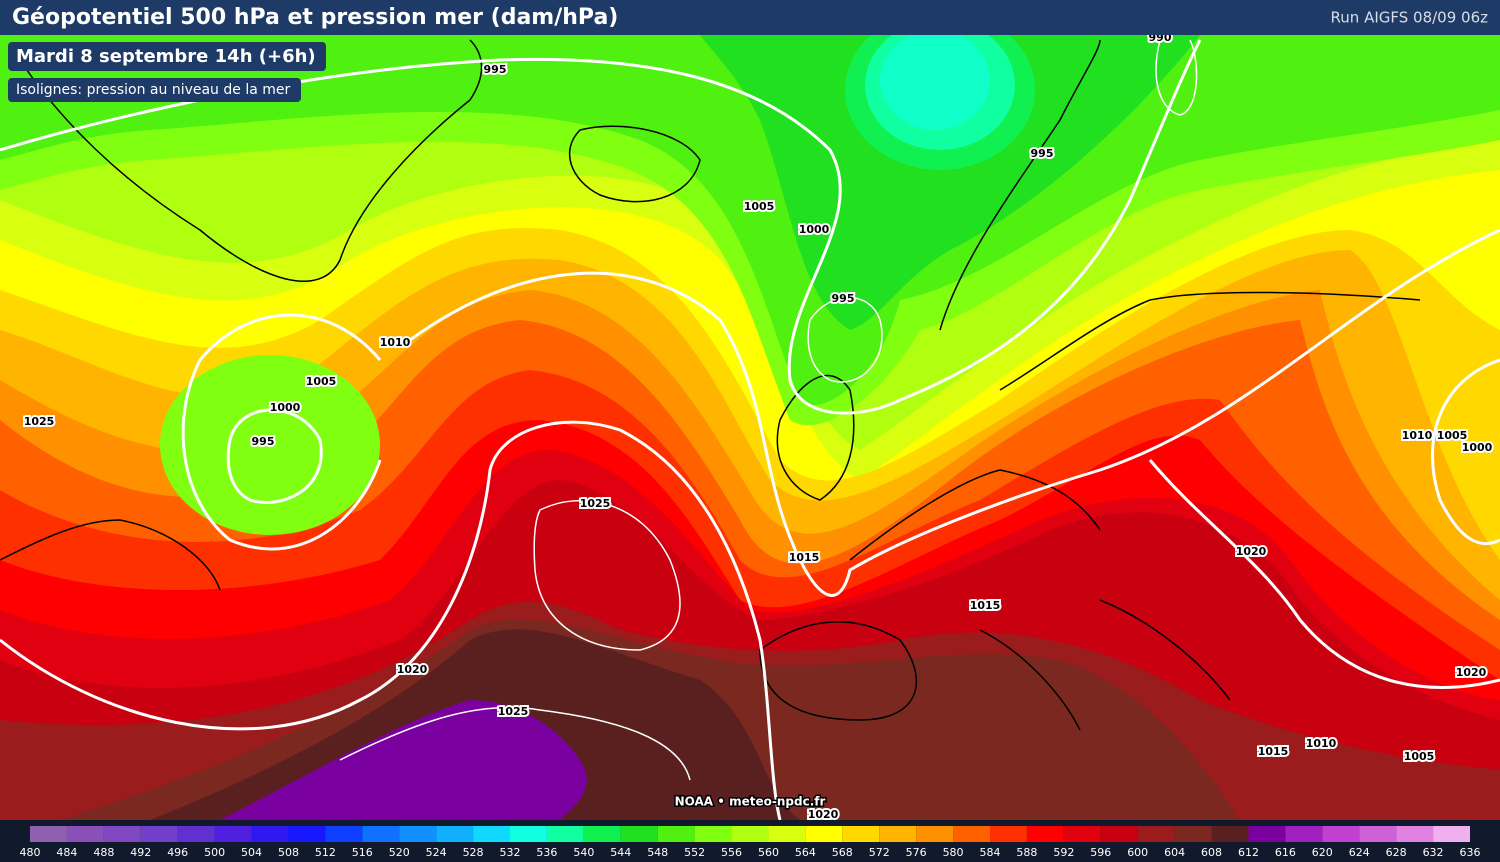 Image resolution: width=1500 pixels, height=862 pixels. Describe the element at coordinates (66, 852) in the screenshot. I see `colorbar-tick-label: 484` at that location.